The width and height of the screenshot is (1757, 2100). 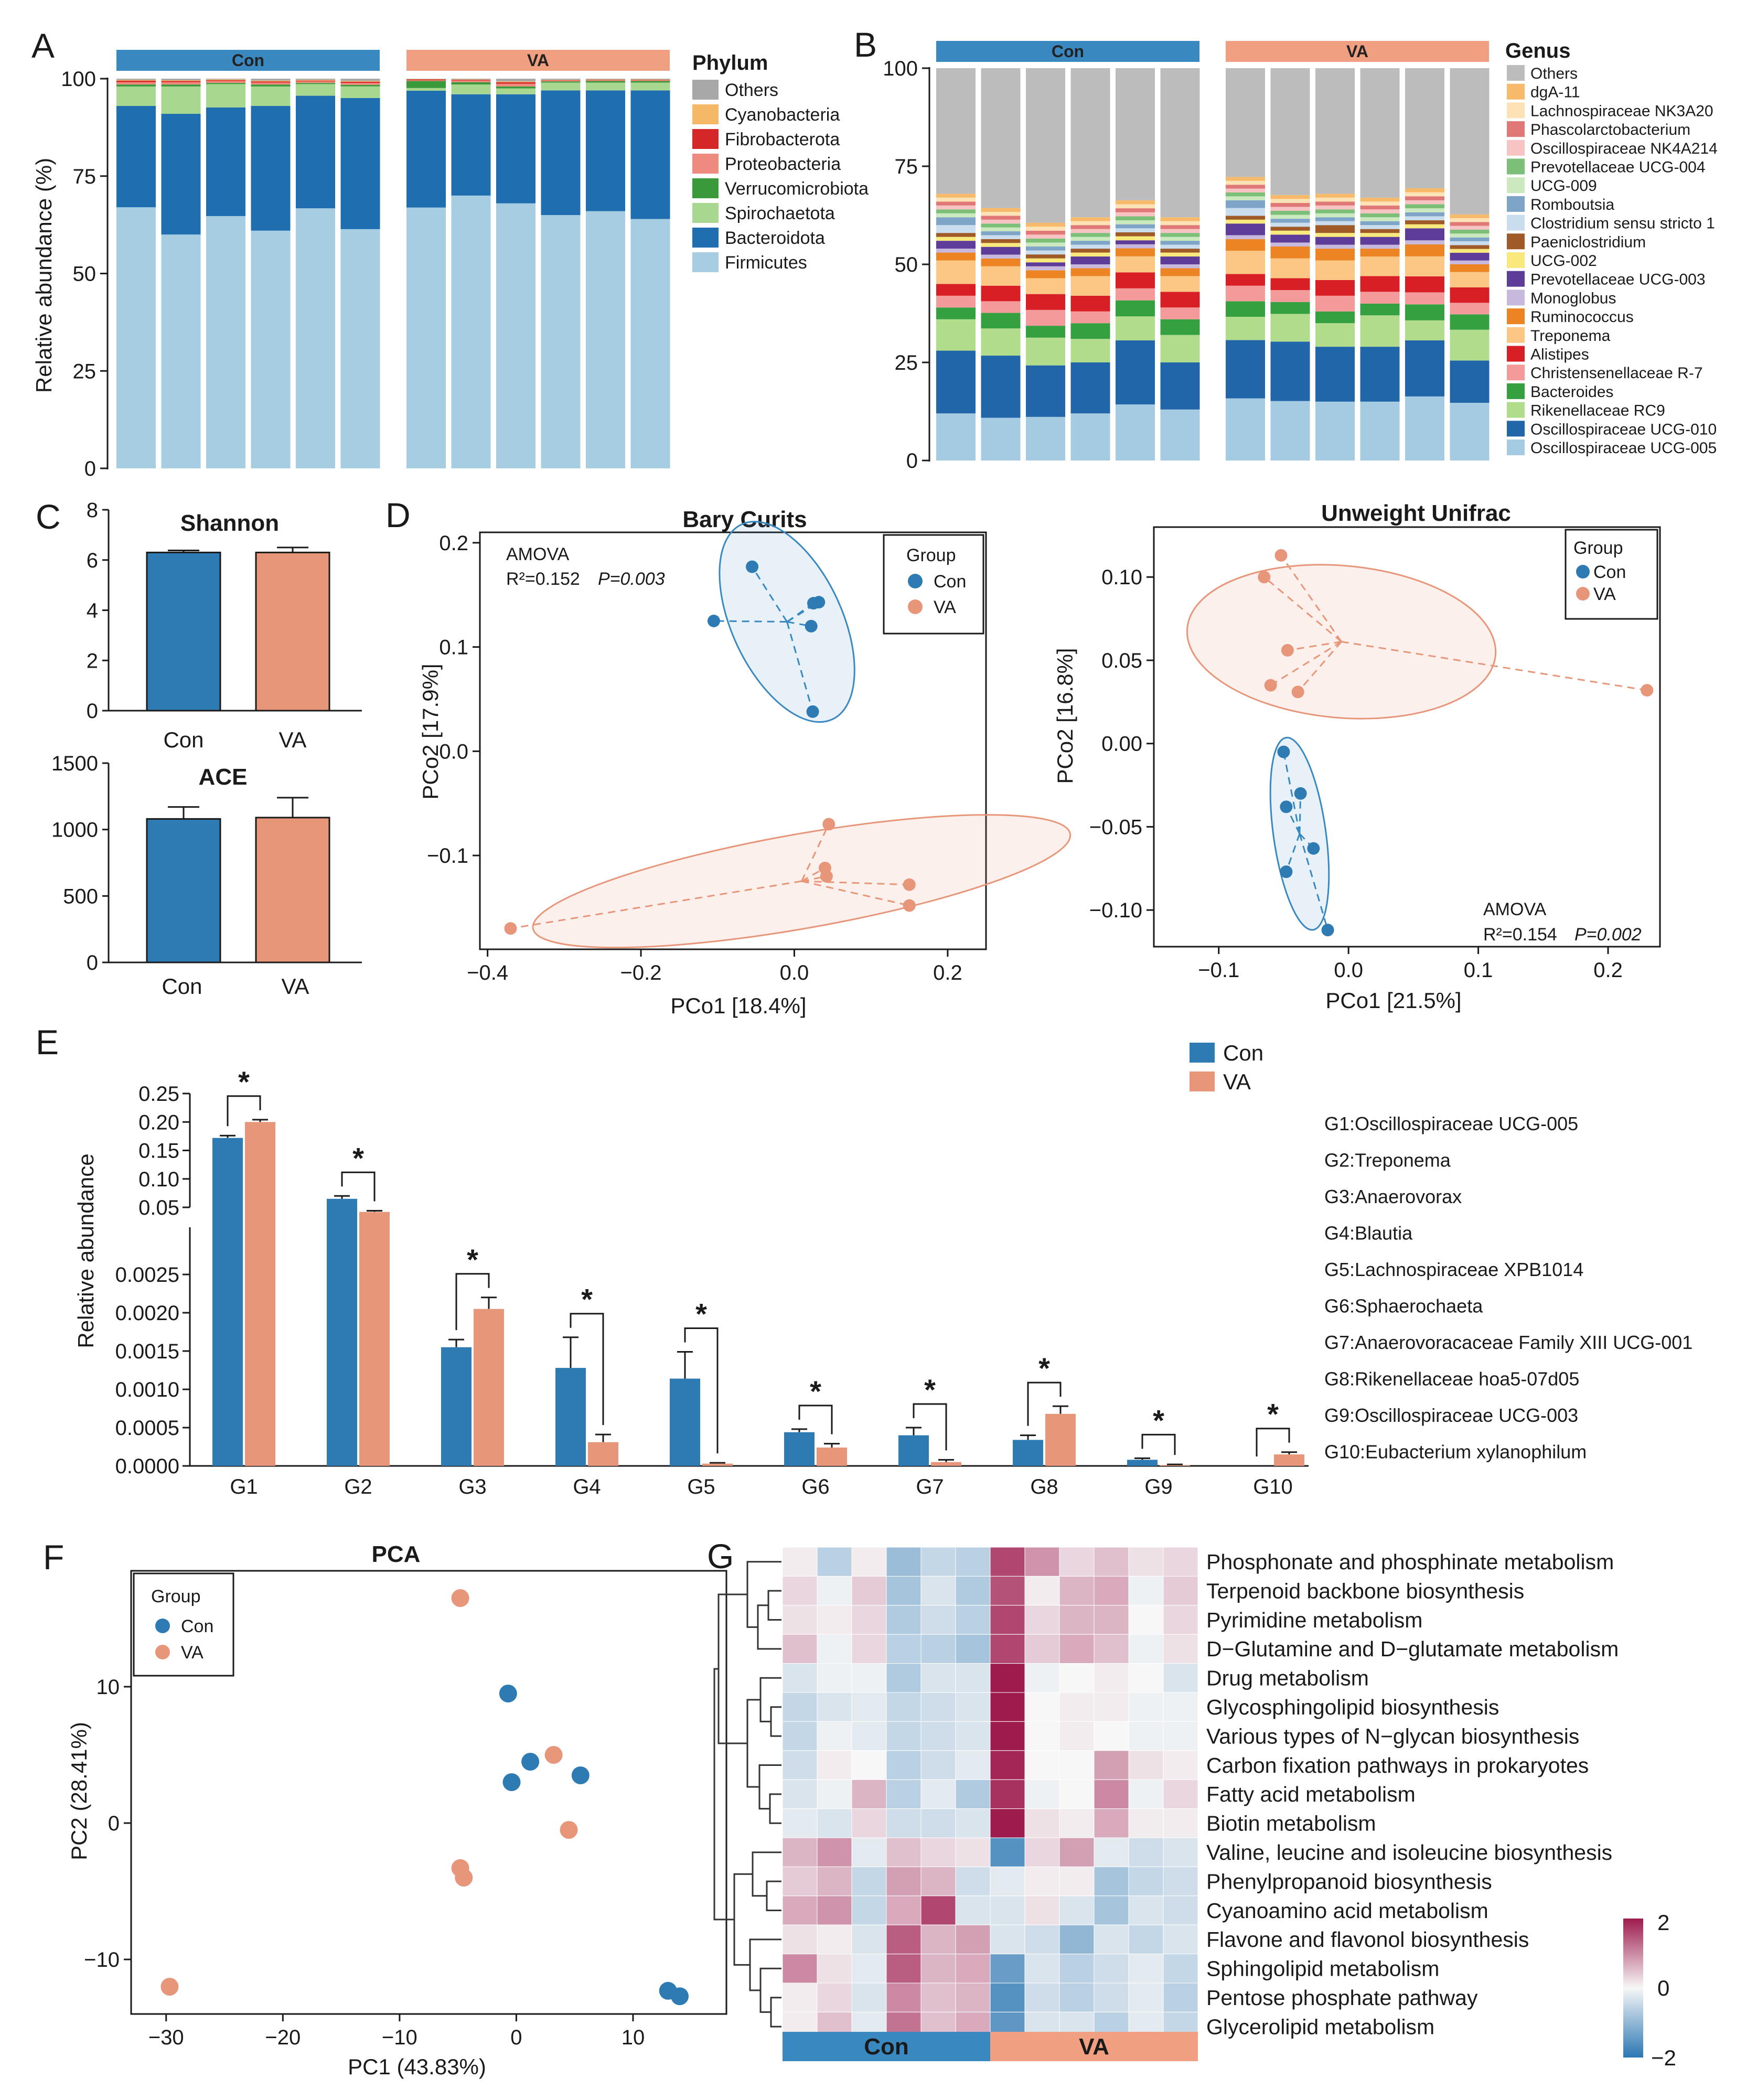 I want to click on ytick-label: 0, so click(x=912, y=461).